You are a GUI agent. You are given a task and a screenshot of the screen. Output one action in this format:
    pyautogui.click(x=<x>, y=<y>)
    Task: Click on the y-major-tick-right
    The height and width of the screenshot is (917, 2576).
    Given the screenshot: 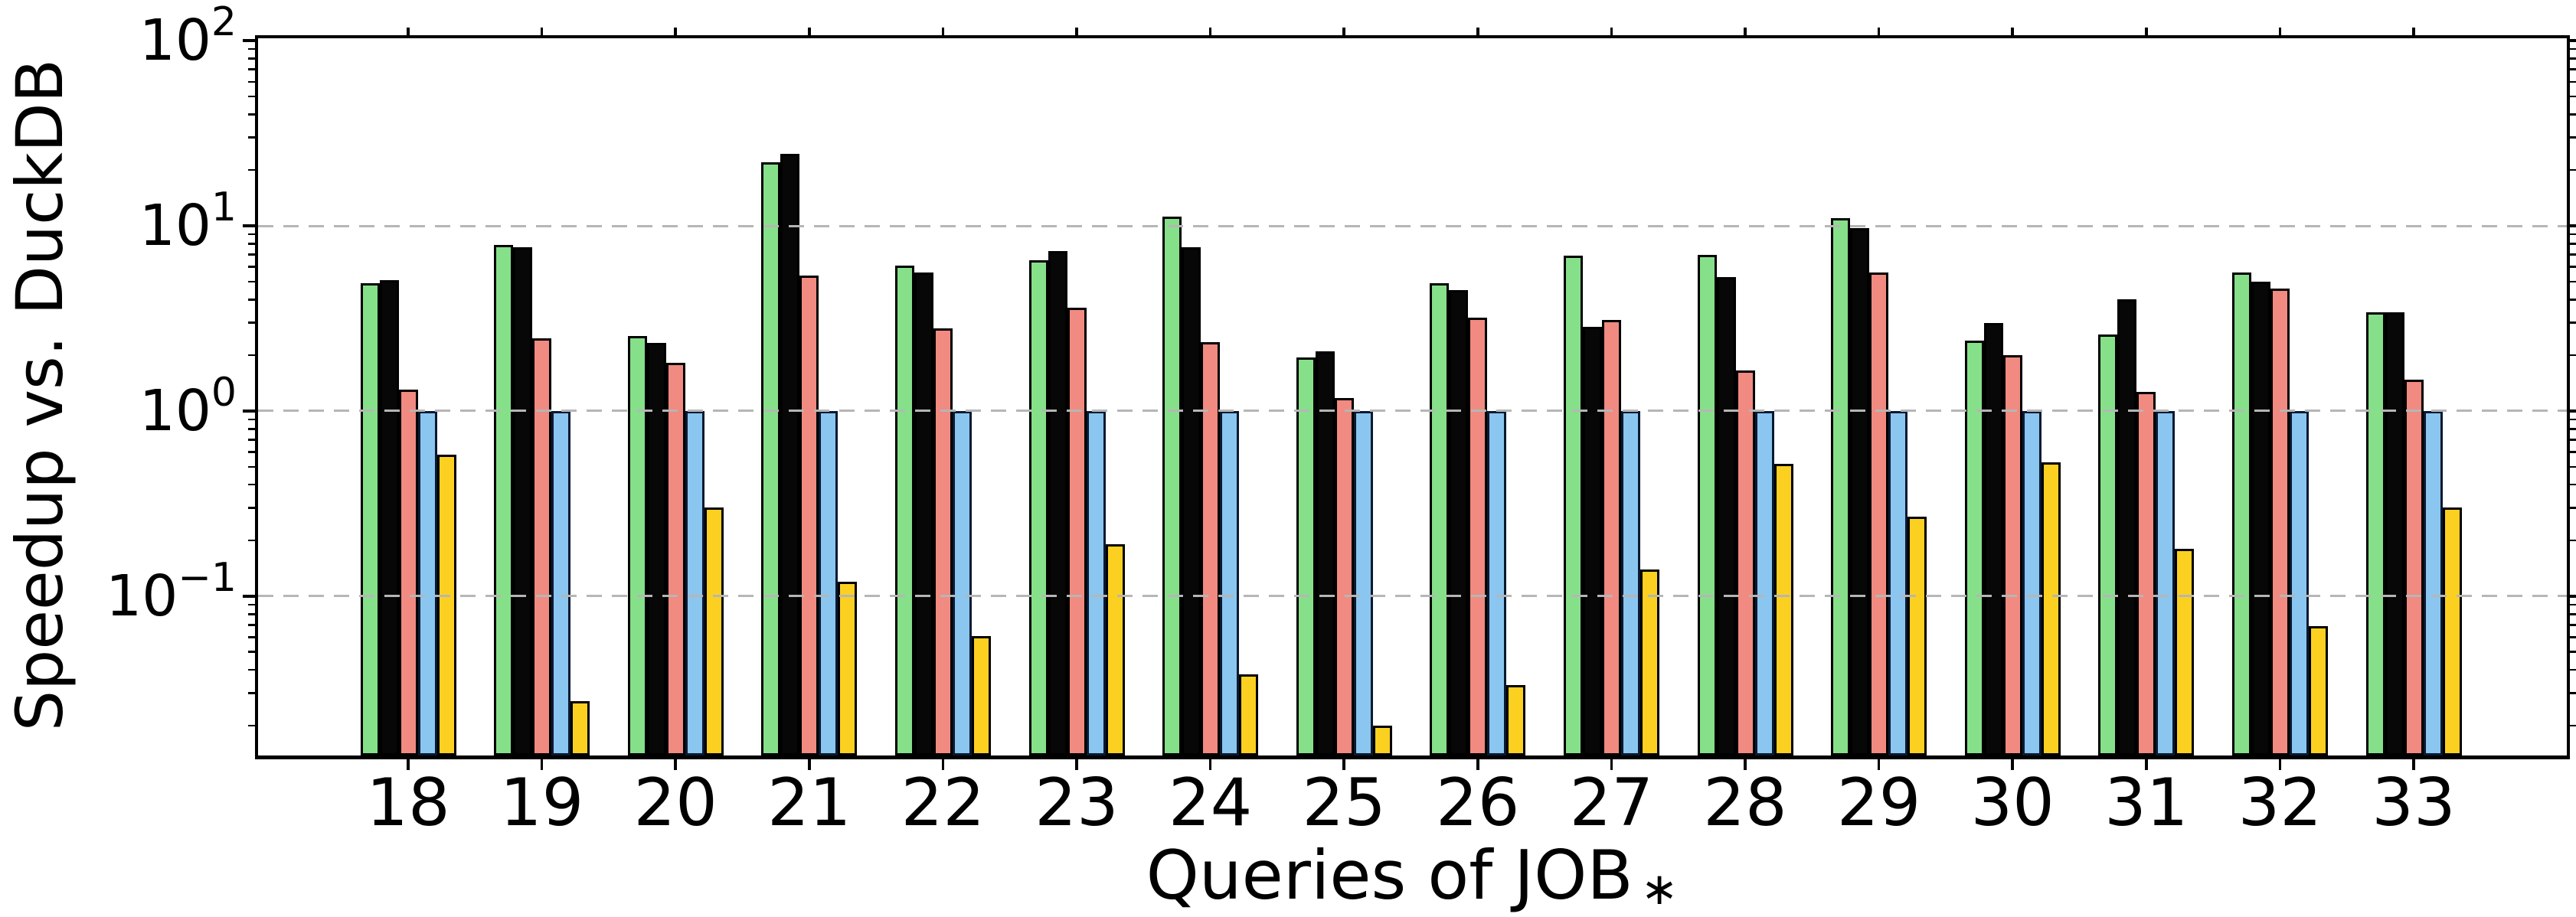 What is the action you would take?
    pyautogui.click(x=2573, y=40)
    